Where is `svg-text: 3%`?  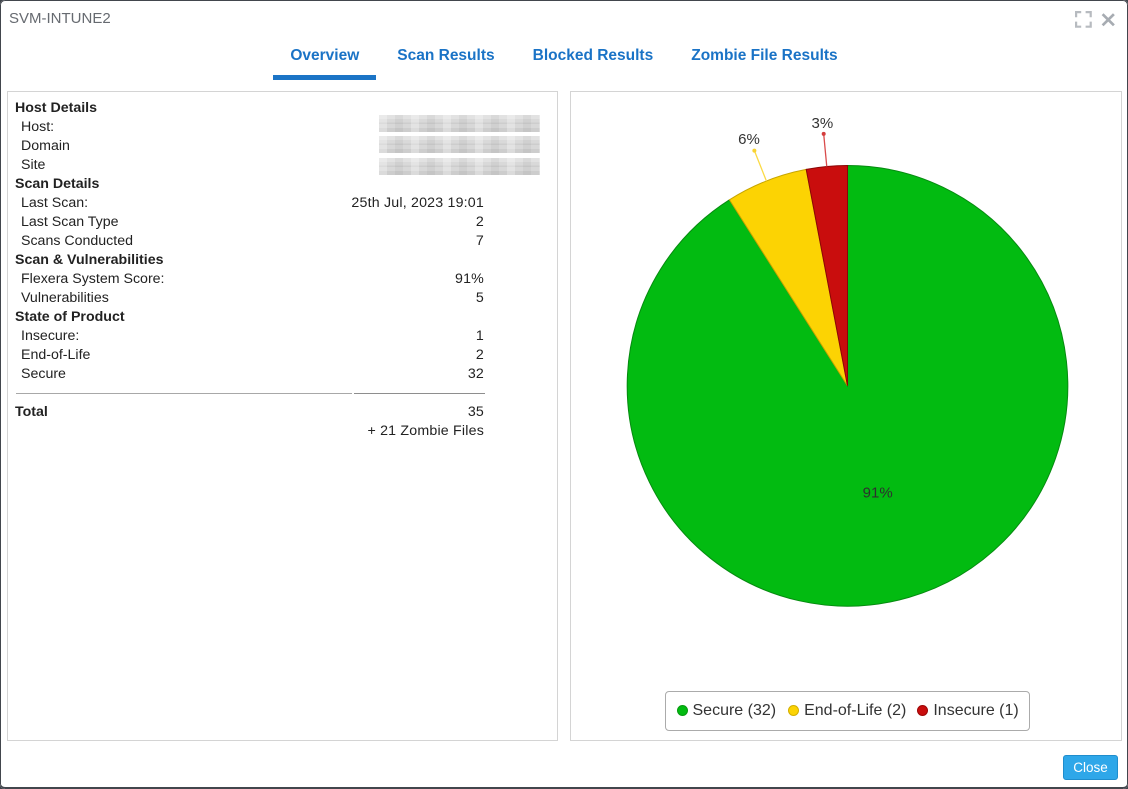 svg-text: 3% is located at coordinates (823, 123).